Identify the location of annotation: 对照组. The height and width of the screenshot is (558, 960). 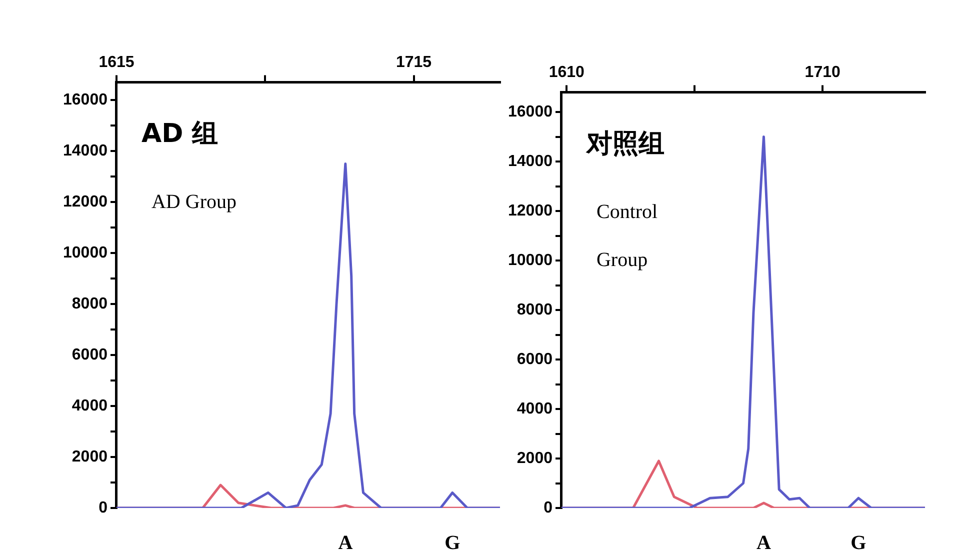
(624, 144).